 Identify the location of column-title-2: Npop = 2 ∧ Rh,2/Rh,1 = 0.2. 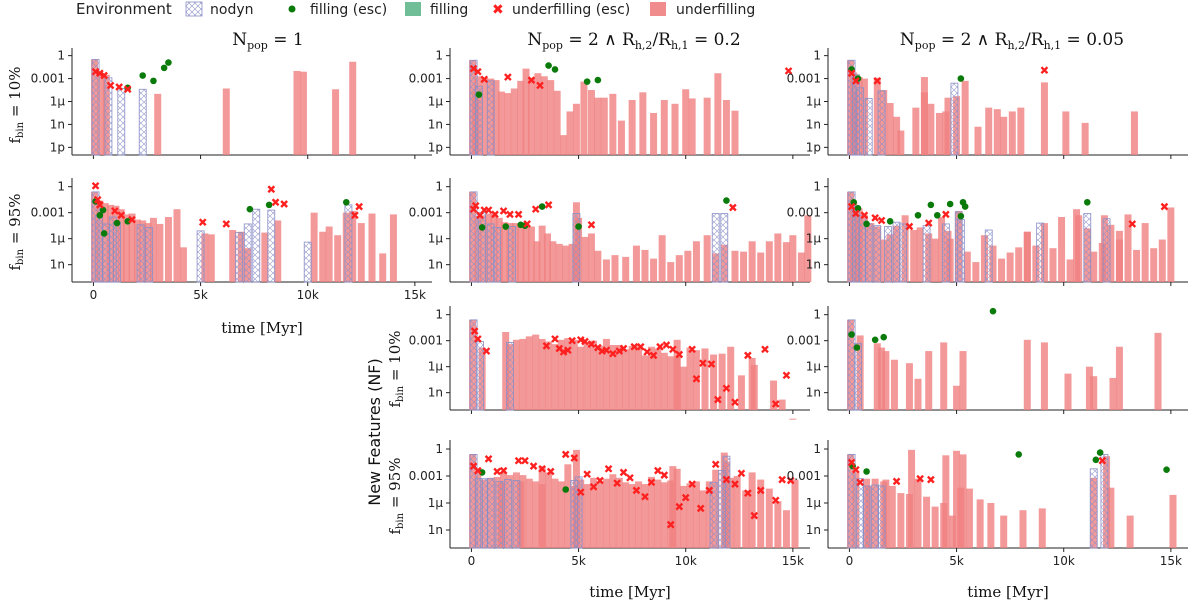
(633, 41).